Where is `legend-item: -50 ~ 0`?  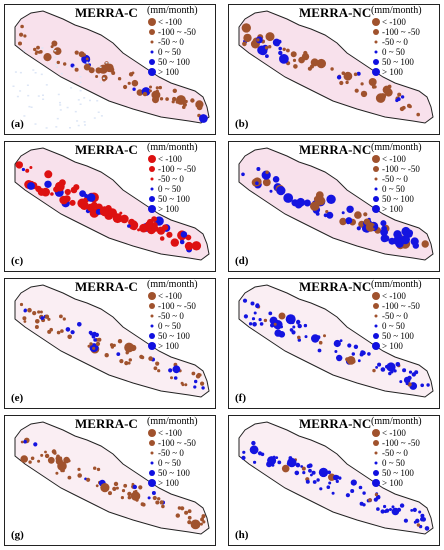 legend-item: -50 ~ 0 is located at coordinates (181, 42).